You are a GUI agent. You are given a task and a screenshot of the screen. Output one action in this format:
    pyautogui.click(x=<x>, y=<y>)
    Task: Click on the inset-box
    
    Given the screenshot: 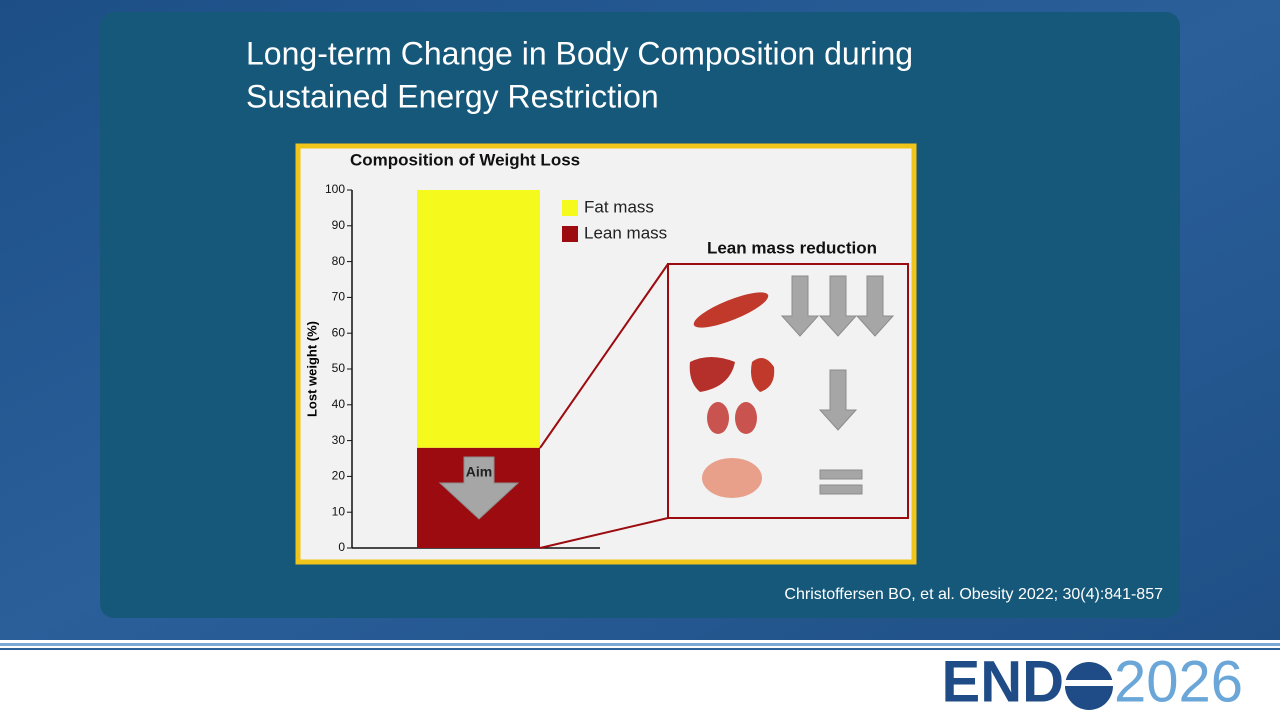 What is the action you would take?
    pyautogui.click(x=788, y=391)
    